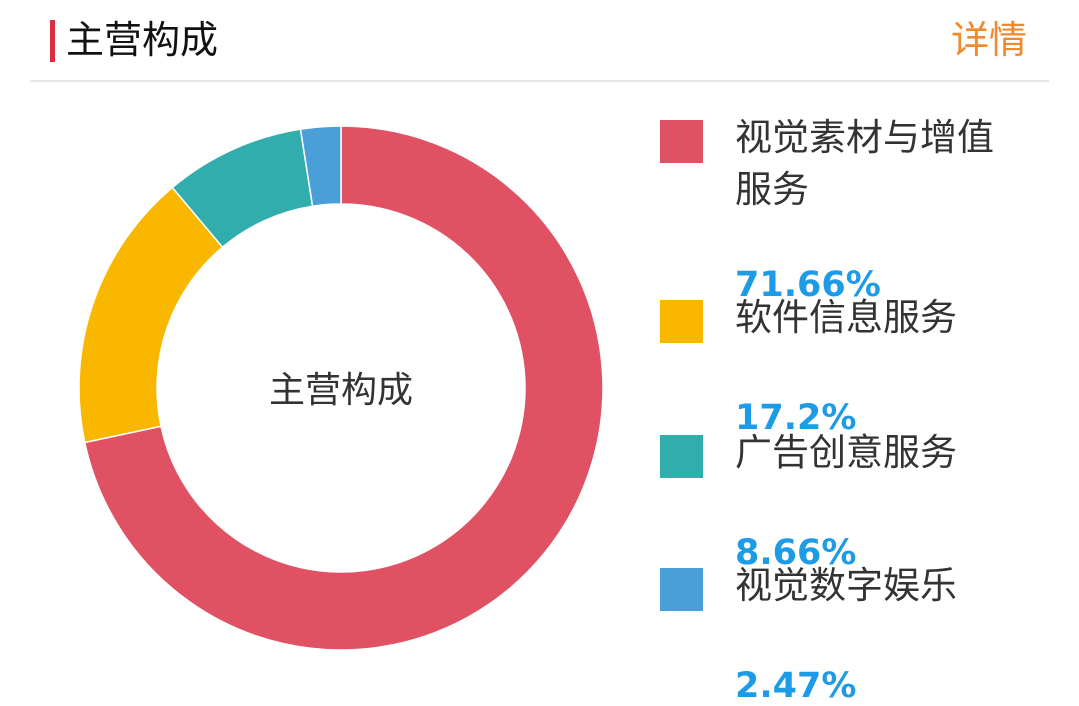 The height and width of the screenshot is (706, 1079). I want to click on legend-percent: 8.66%, so click(796, 553).